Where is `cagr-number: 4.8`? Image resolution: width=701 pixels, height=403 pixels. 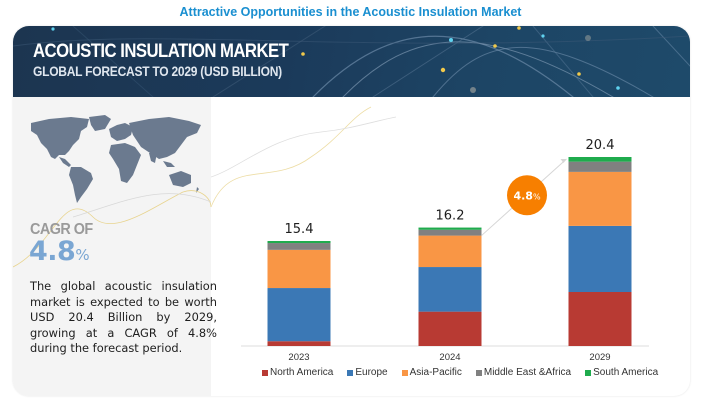 cagr-number: 4.8 is located at coordinates (52, 251).